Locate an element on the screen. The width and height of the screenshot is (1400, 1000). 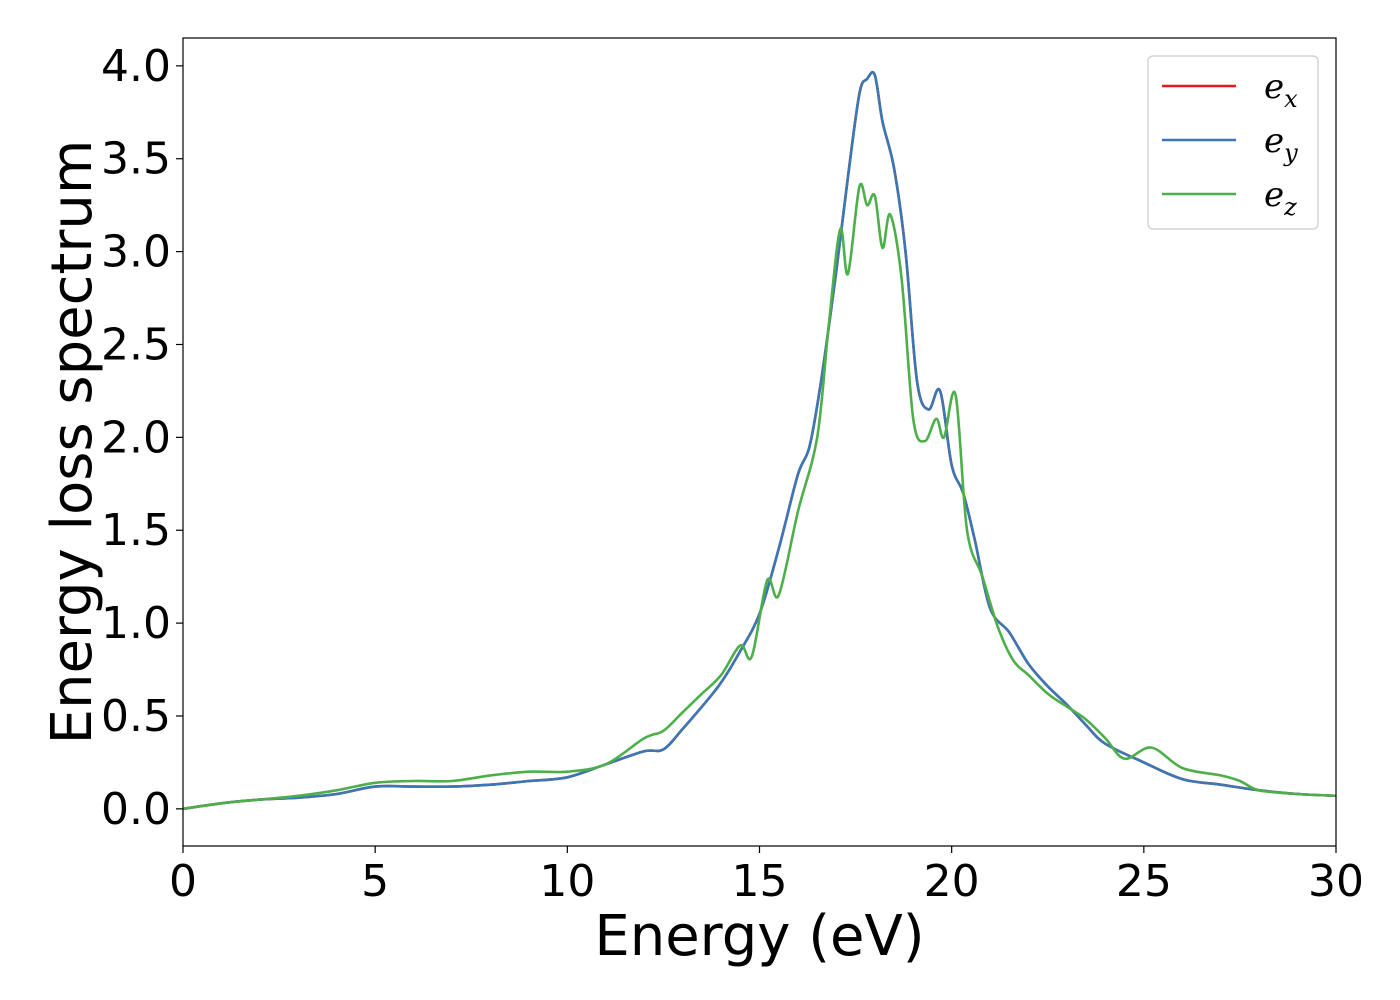
legend-label-e_x: ex is located at coordinates (1281, 90).